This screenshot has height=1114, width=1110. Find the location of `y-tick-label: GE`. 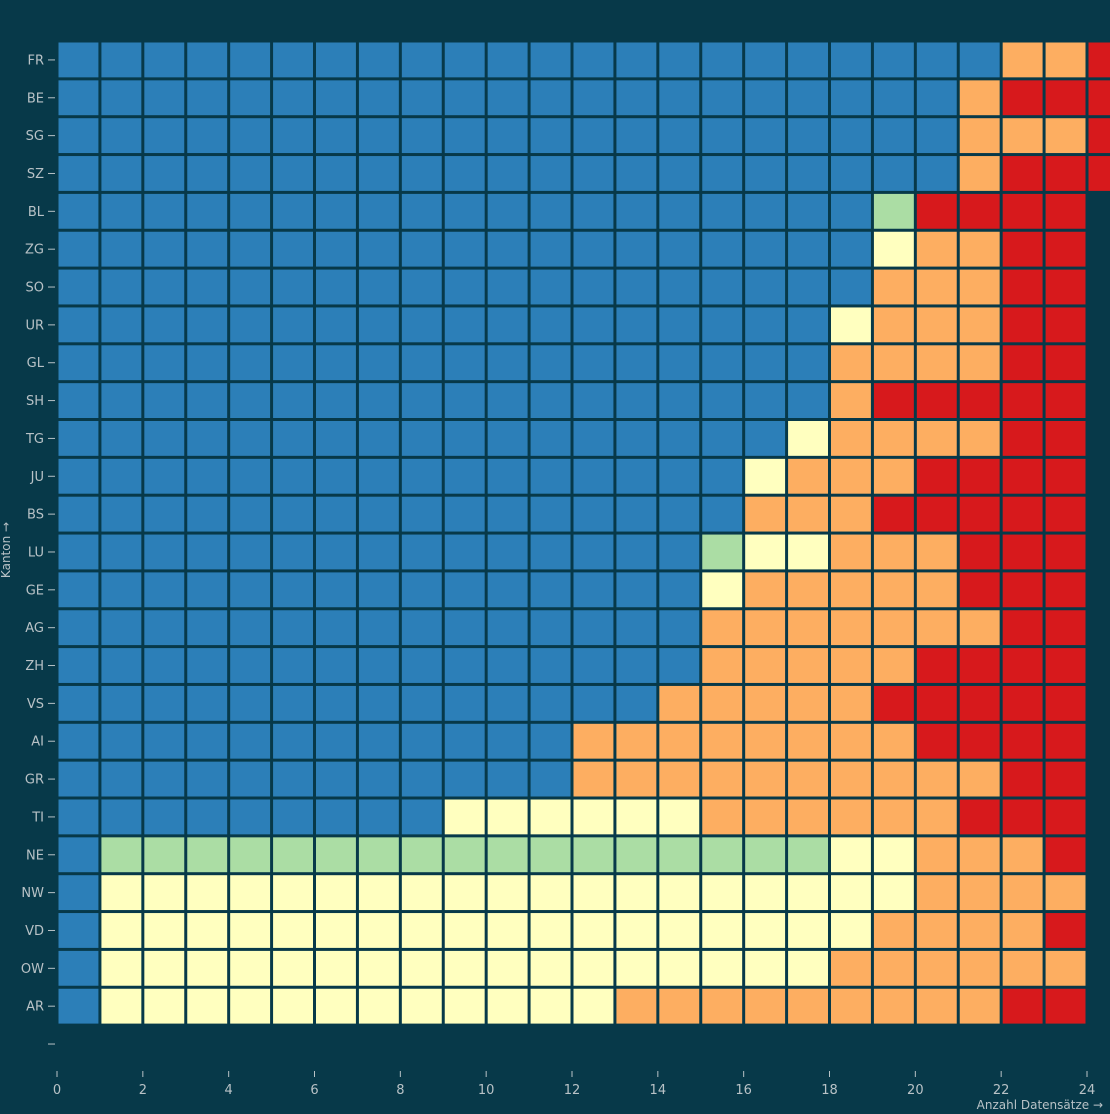

y-tick-label: GE is located at coordinates (35, 590).